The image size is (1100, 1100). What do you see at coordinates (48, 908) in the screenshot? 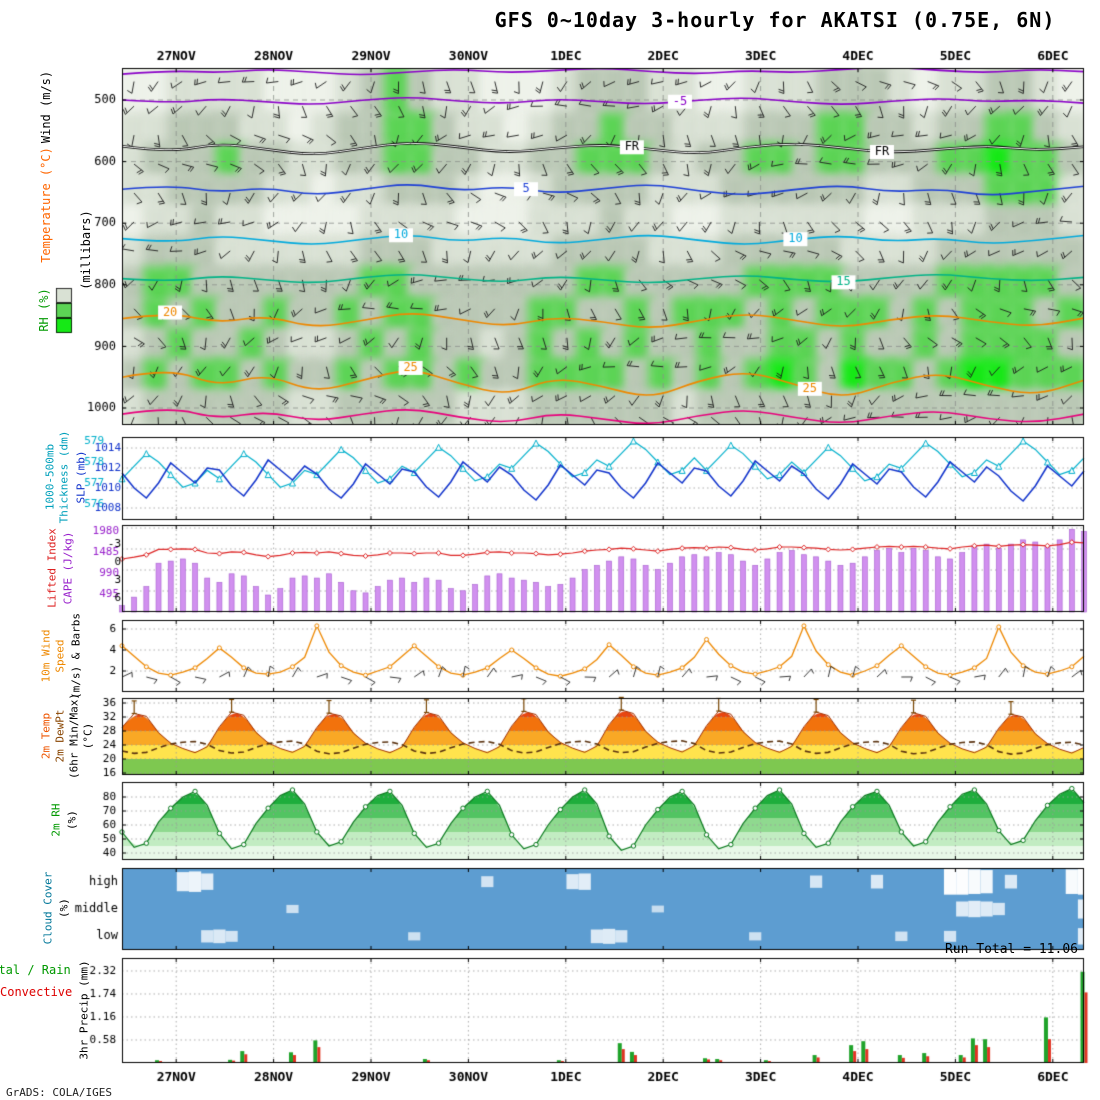
I see `cloud-cover-axis-label: Cloud Cover` at bounding box center [48, 908].